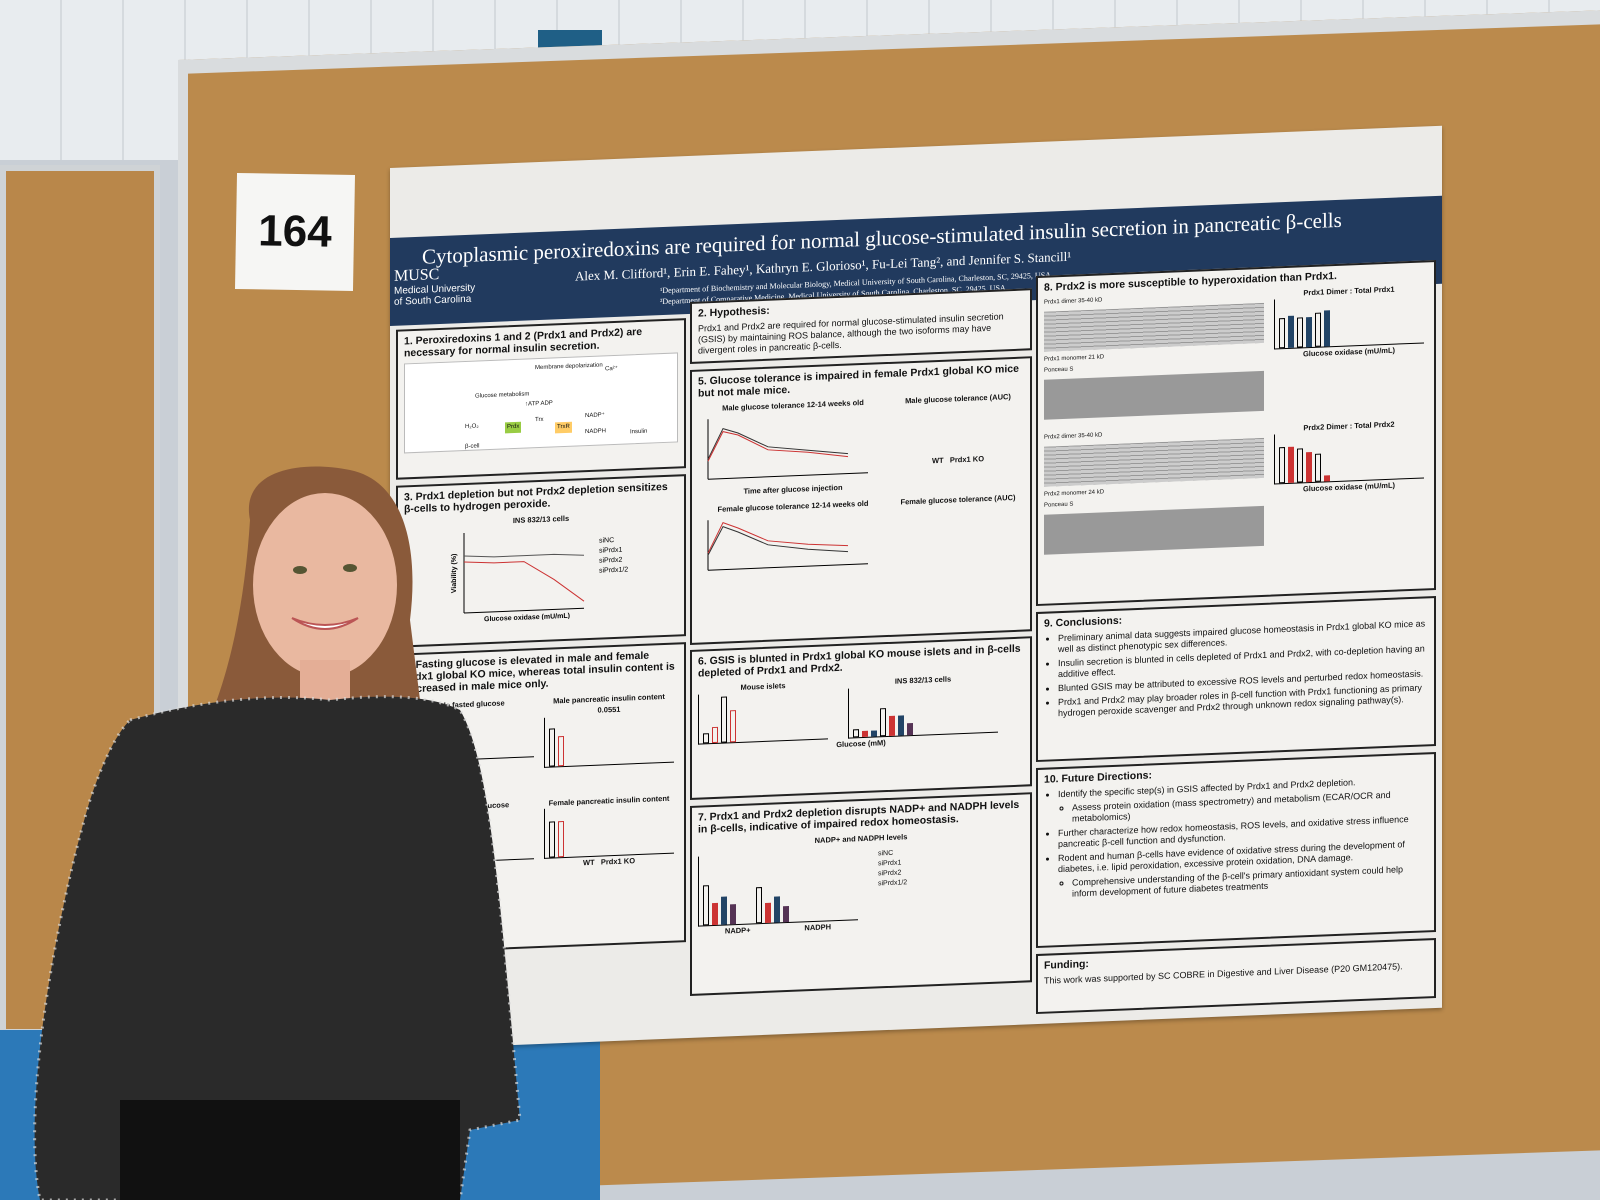 The image size is (1600, 1200). Describe the element at coordinates (277, 948) in the screenshot. I see `blouse` at that location.